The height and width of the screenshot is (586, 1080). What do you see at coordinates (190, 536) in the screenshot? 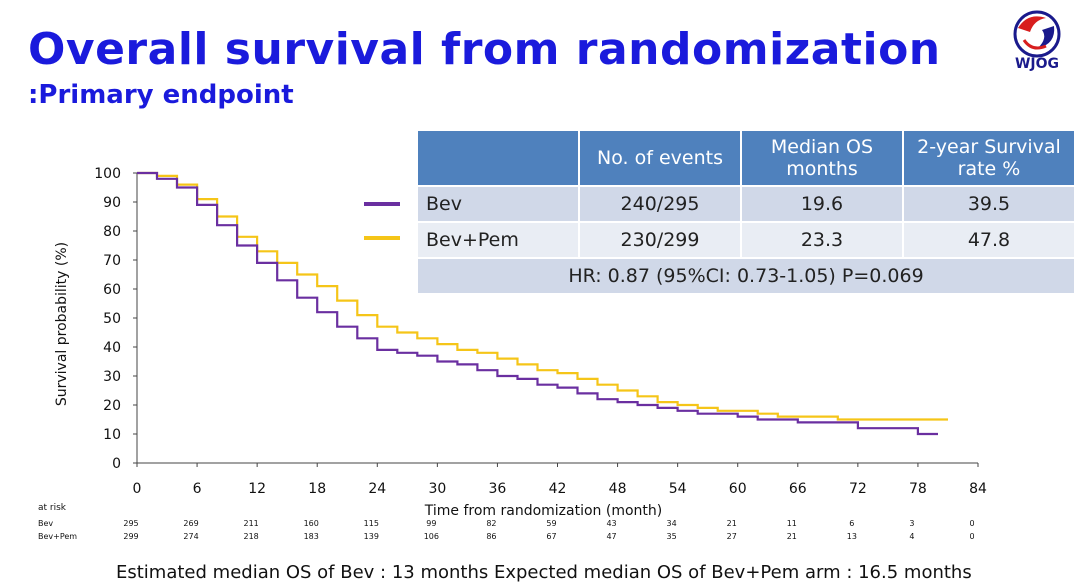
I see `at-risk-value: 274` at bounding box center [190, 536].